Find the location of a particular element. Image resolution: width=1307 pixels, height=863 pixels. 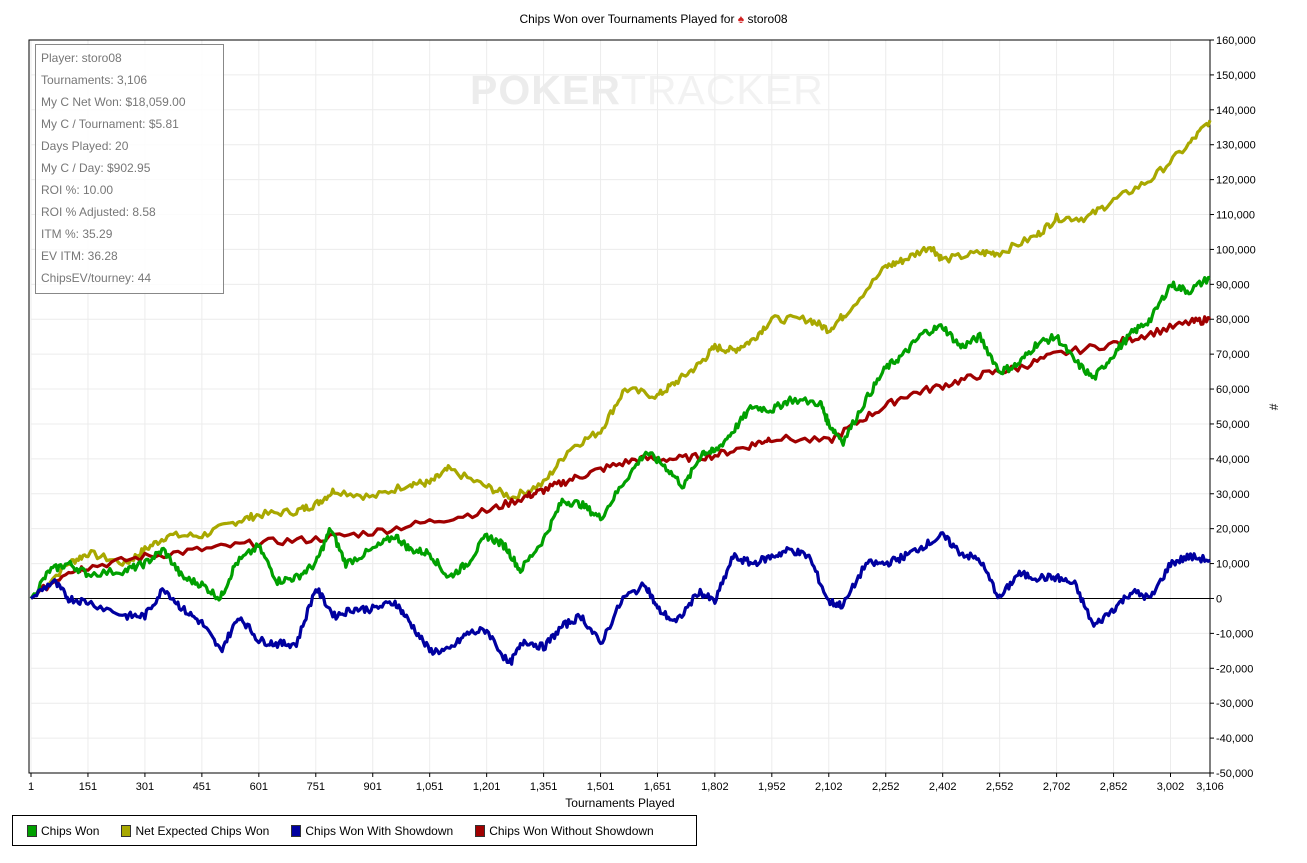

y-tick-label: -40,000 is located at coordinates (1234, 739).